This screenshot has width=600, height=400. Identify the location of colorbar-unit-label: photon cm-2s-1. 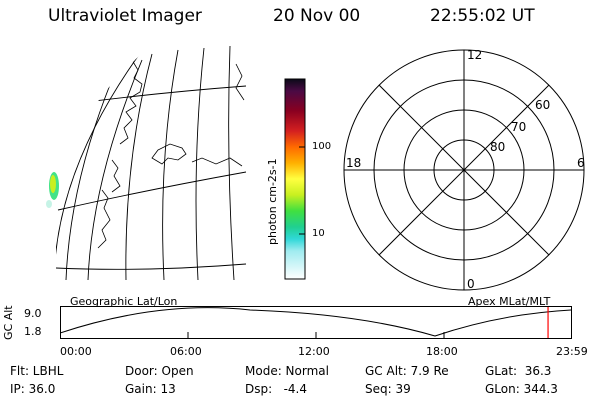
(272, 201).